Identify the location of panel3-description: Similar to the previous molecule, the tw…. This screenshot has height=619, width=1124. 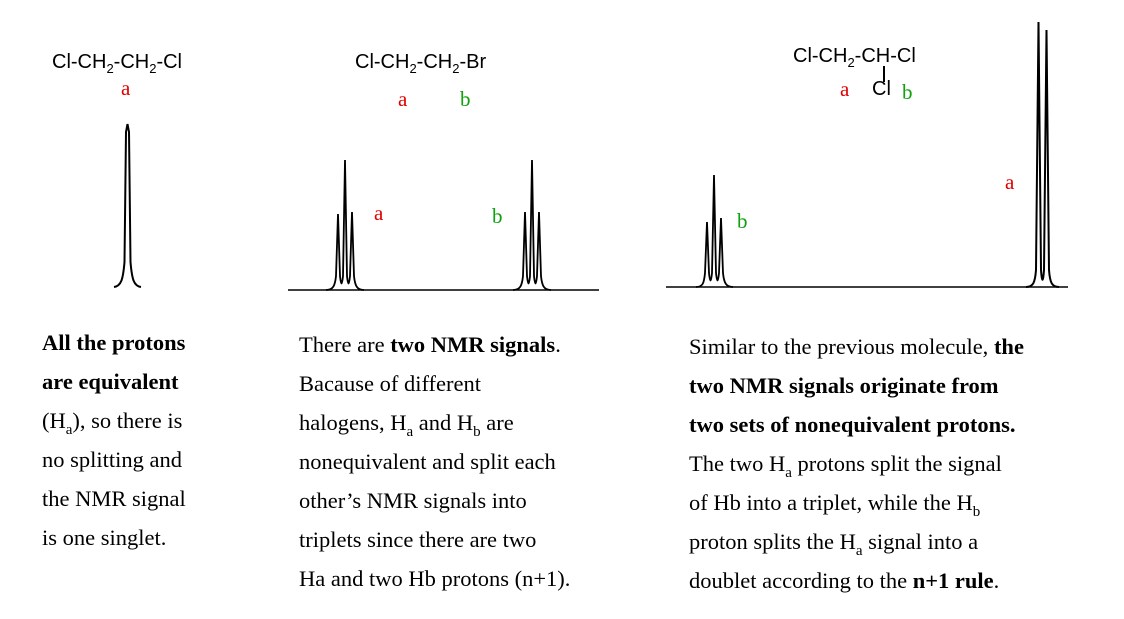
(856, 463).